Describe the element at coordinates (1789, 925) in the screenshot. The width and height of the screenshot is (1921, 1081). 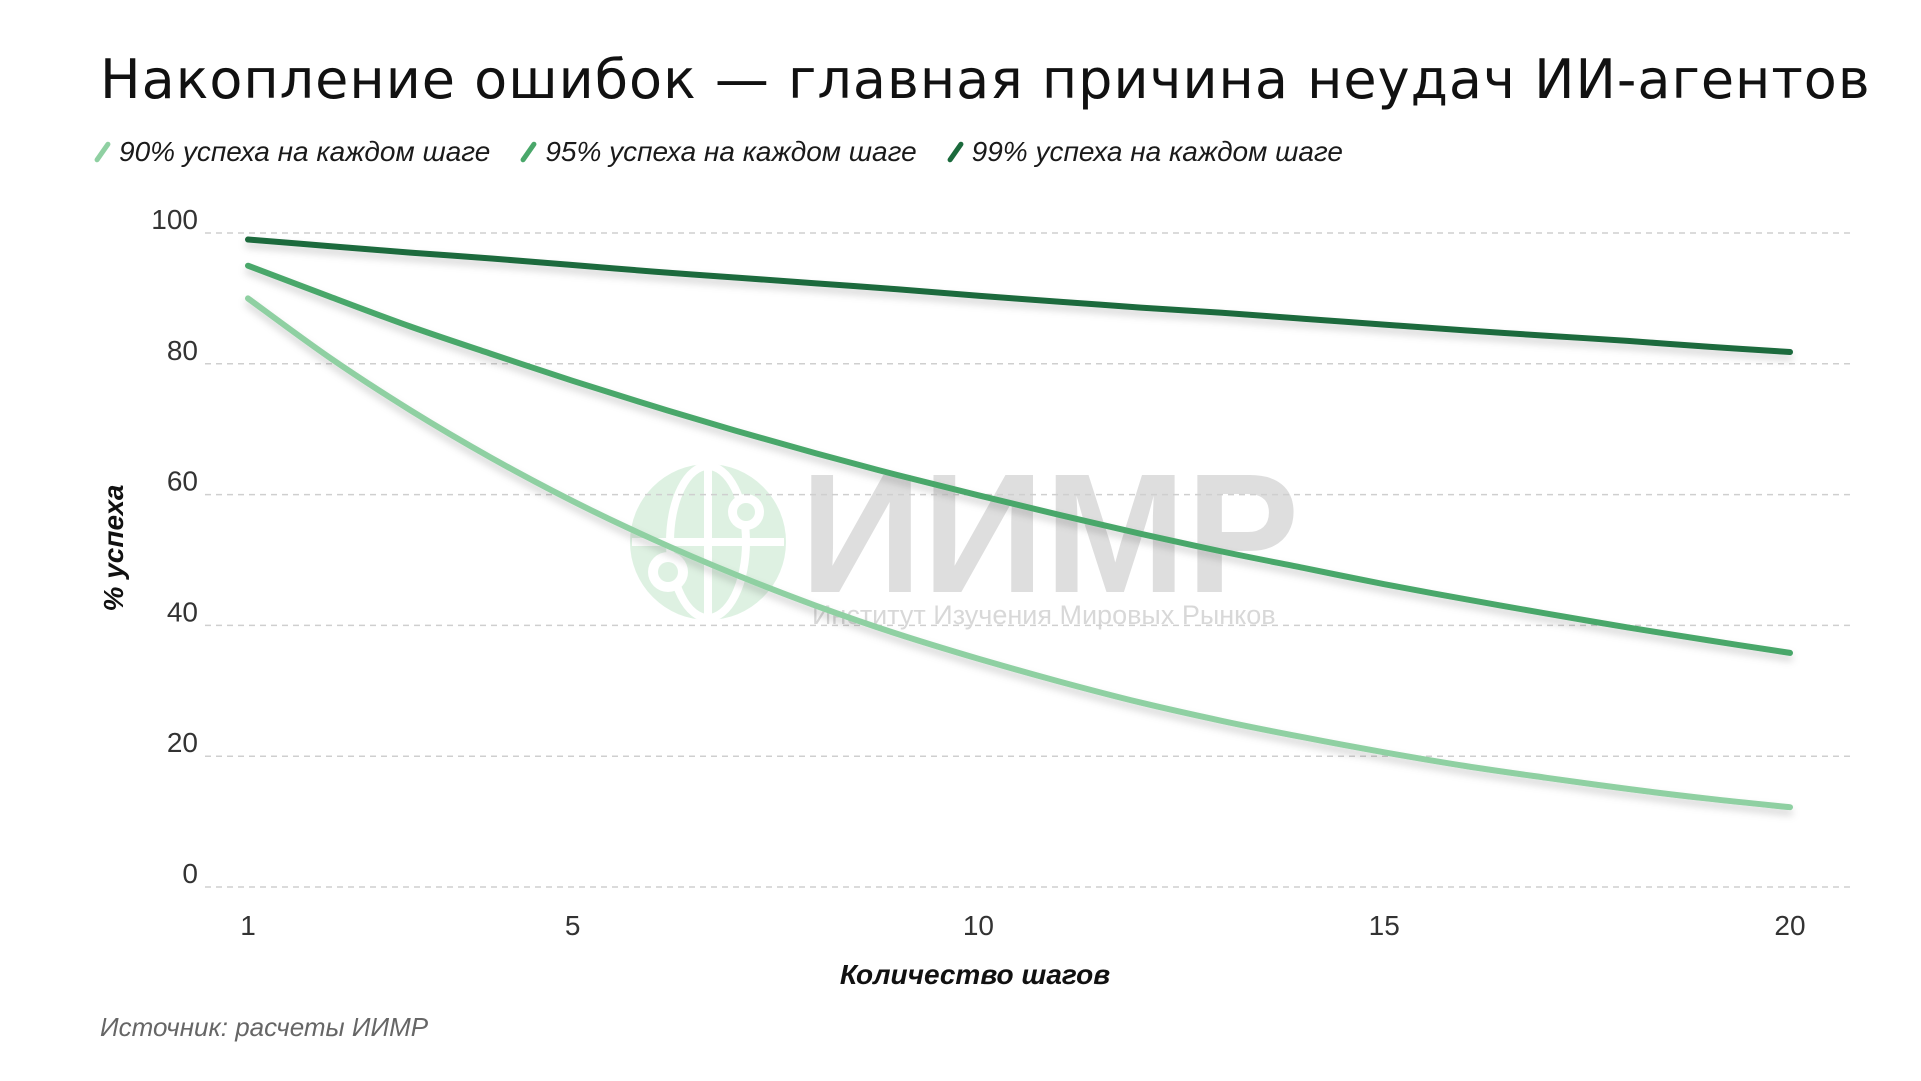
I see `x-tick-label-20: 20` at that location.